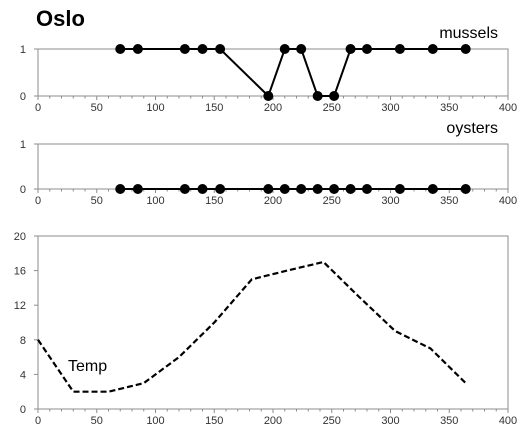 Image resolution: width=530 pixels, height=438 pixels. I want to click on series-label-mussels: mussels, so click(468, 33).